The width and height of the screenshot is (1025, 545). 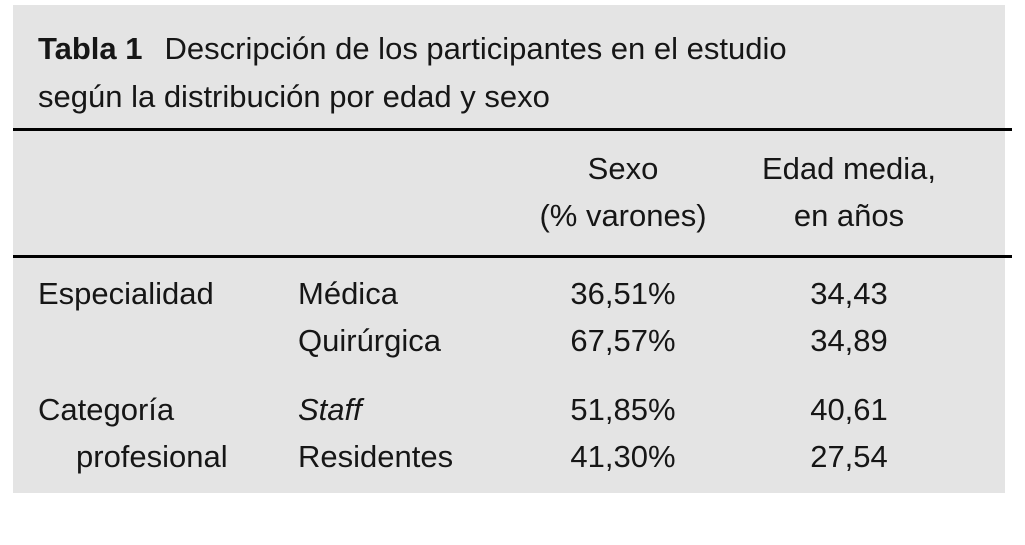 I want to click on col-header-edad-line2: en años, so click(x=849, y=215).